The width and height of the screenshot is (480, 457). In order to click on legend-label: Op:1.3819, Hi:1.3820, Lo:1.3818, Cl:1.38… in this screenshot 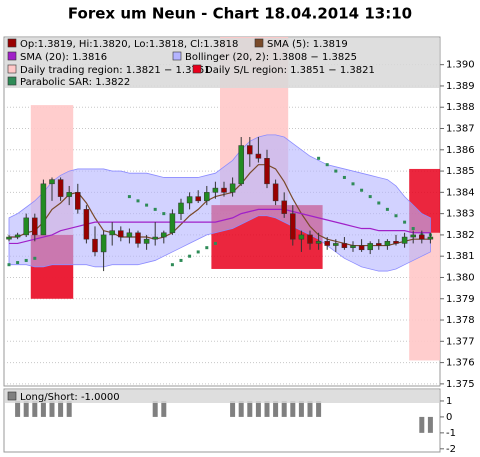, I will do `click(129, 44)`.